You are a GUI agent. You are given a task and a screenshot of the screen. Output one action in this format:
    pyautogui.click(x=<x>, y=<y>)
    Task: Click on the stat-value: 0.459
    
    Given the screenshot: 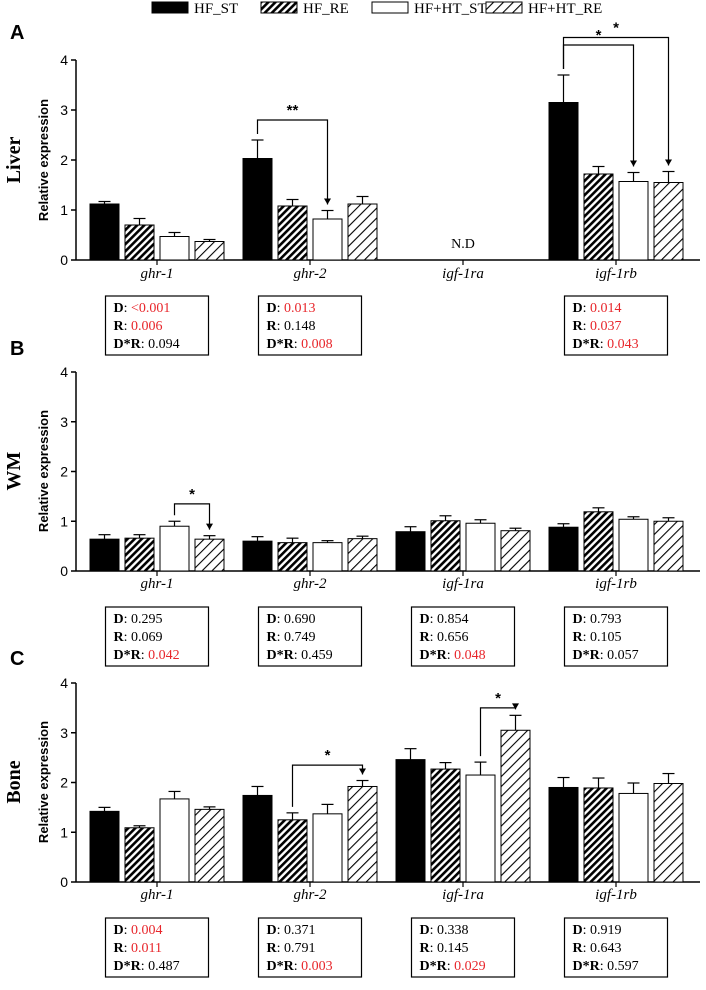 What is the action you would take?
    pyautogui.click(x=317, y=655)
    